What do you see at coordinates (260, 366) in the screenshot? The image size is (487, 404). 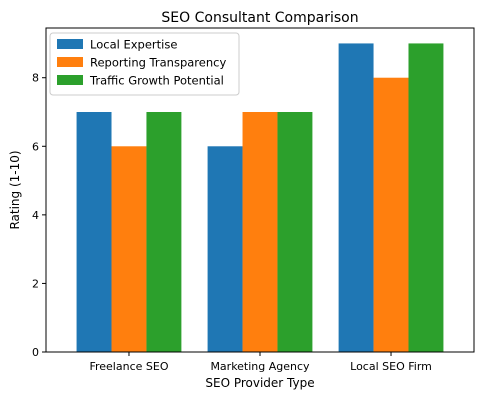 I see `x-tick-label: Marketing Agency` at bounding box center [260, 366].